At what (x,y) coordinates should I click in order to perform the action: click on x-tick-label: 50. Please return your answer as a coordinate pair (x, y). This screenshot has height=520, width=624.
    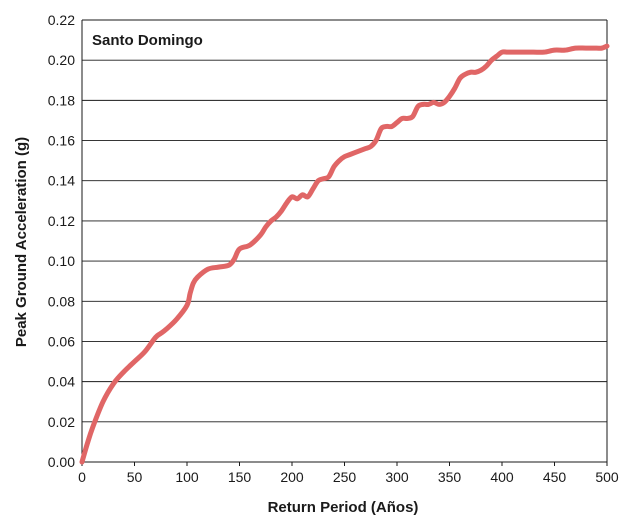
    Looking at the image, I should click on (135, 477).